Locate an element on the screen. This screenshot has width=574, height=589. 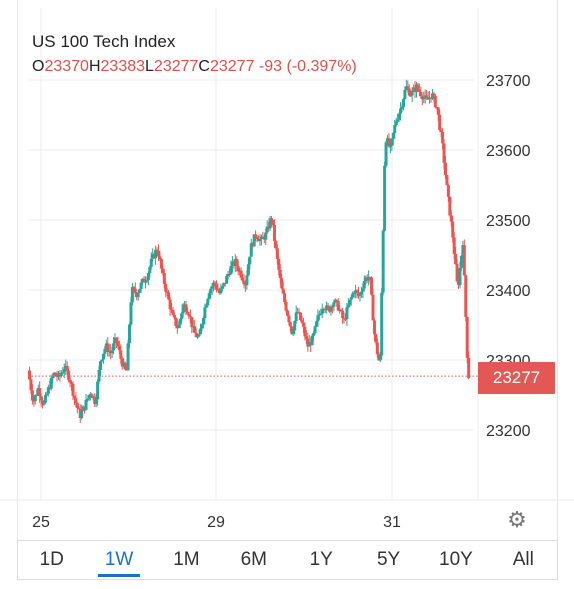
tab-1y: 1Y is located at coordinates (321, 559).